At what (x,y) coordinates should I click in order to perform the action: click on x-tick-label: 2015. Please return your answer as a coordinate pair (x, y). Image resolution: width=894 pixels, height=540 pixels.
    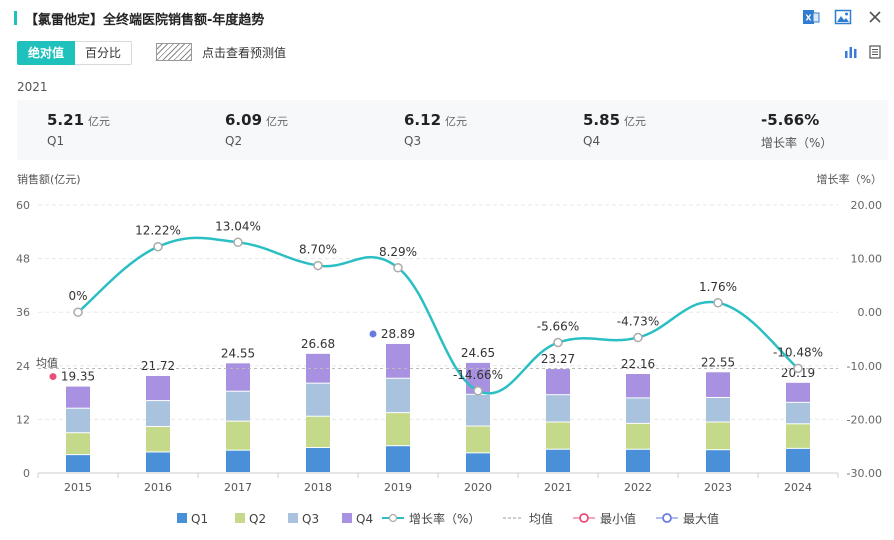
    Looking at the image, I should click on (78, 487).